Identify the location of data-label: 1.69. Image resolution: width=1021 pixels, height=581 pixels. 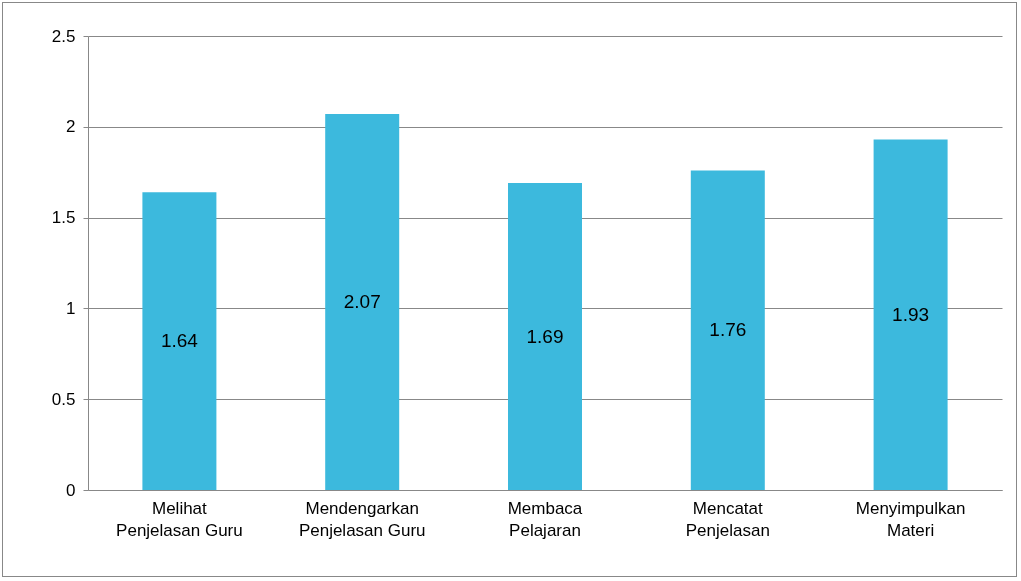
(545, 336).